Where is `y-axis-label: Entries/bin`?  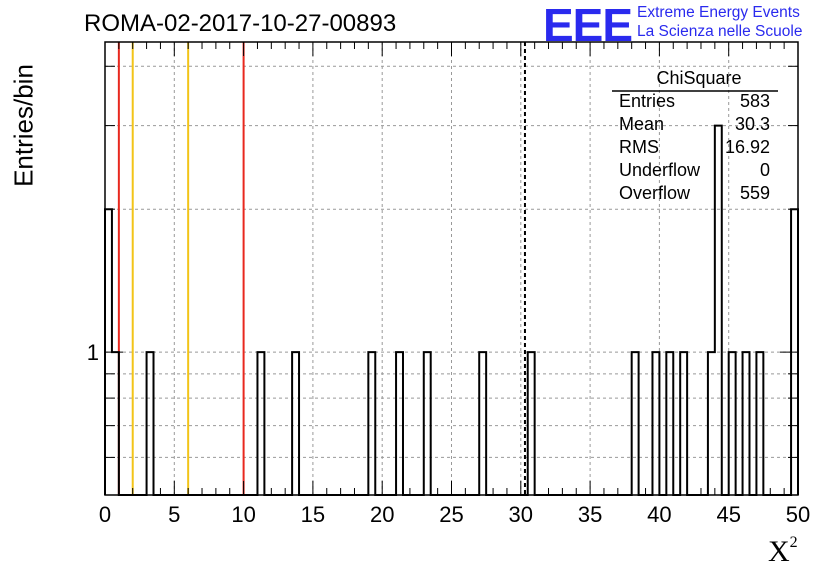 y-axis-label: Entries/bin is located at coordinates (23, 125).